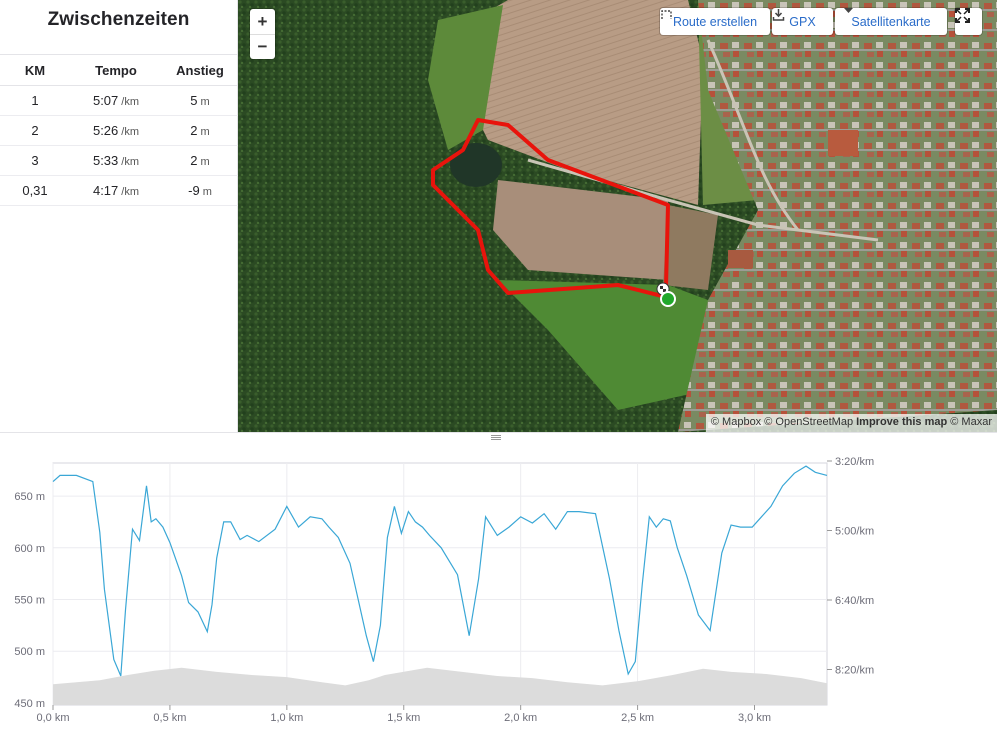 The width and height of the screenshot is (997, 752). Describe the element at coordinates (35, 100) in the screenshot. I see `split-km: 1` at that location.